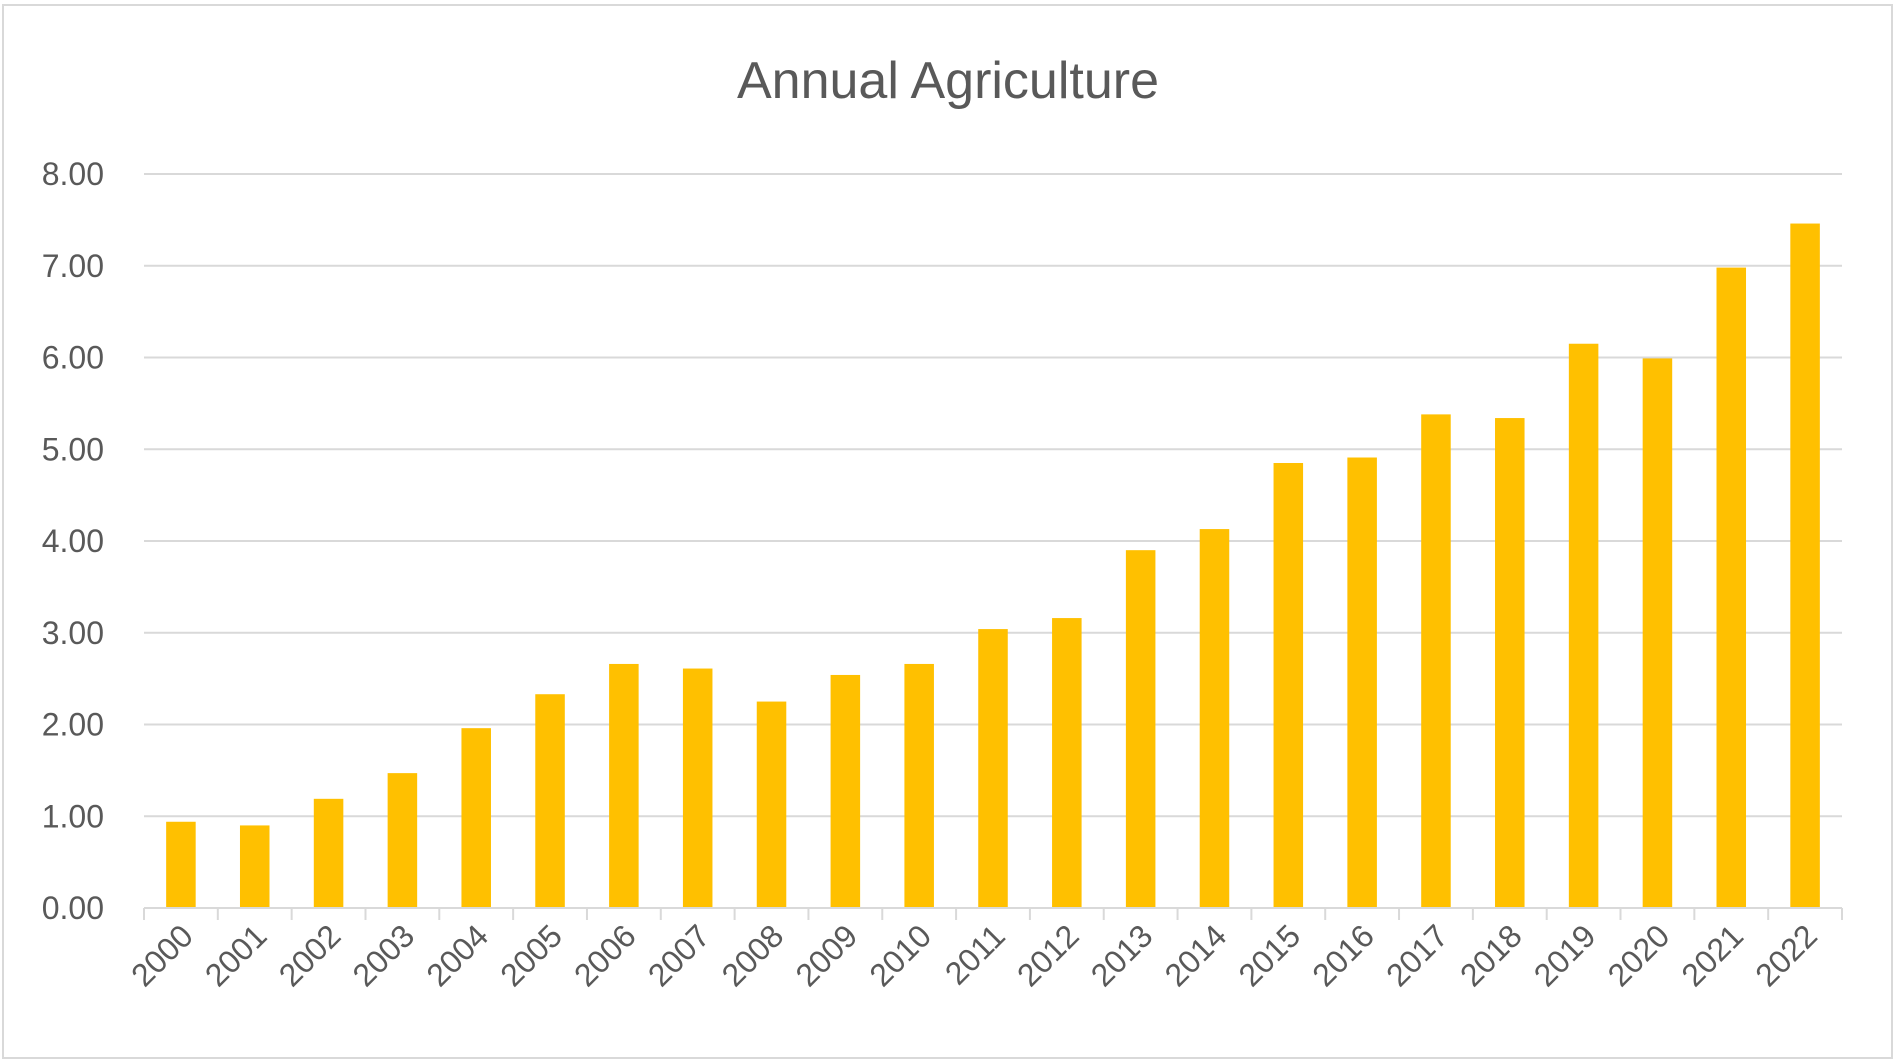 The height and width of the screenshot is (1063, 1897). Describe the element at coordinates (771, 804) in the screenshot. I see `bar-2008` at that location.